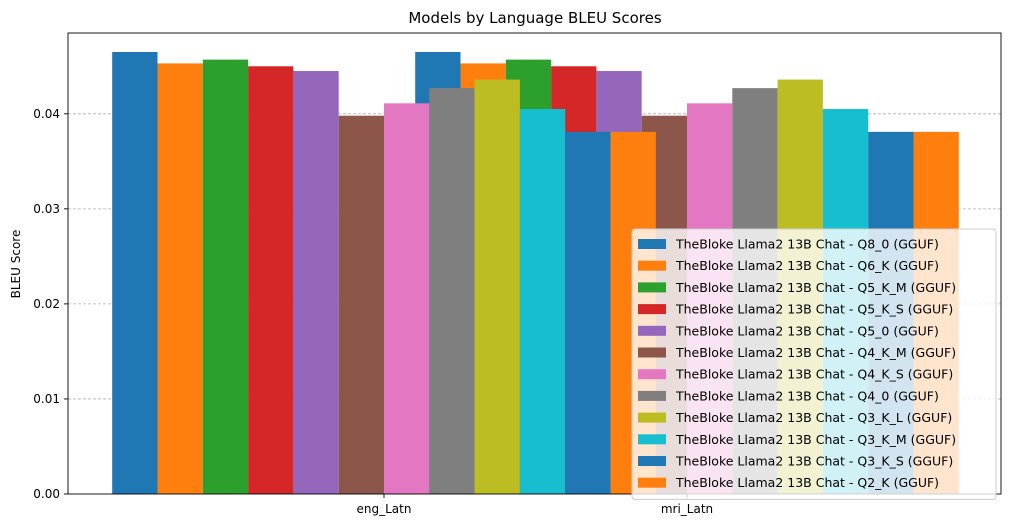 This screenshot has height=528, width=1010. What do you see at coordinates (46, 209) in the screenshot?
I see `y-tick-label: 0.03` at bounding box center [46, 209].